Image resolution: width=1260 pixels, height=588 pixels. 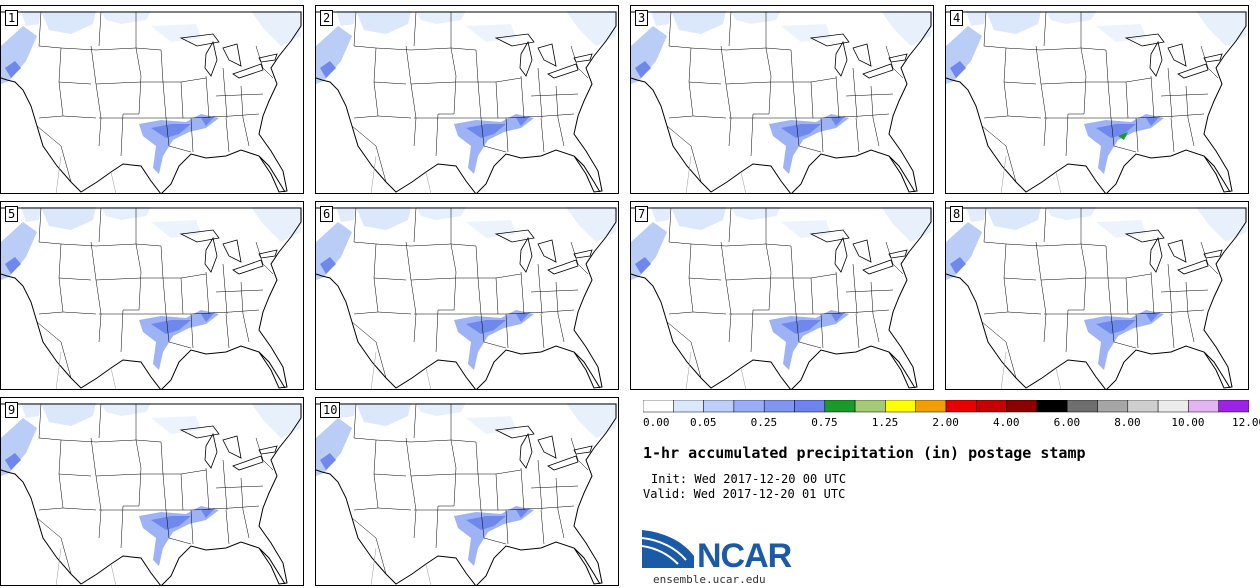 What do you see at coordinates (656, 422) in the screenshot?
I see `colorbar-tick-label: 0.00` at bounding box center [656, 422].